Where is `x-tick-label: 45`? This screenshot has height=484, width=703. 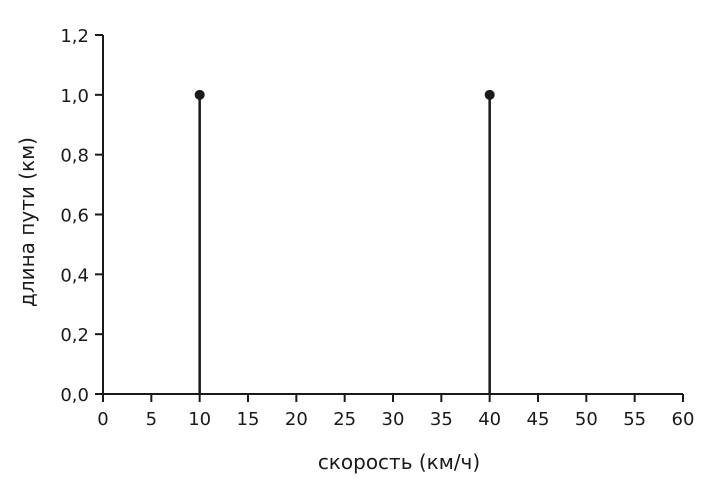 x-tick-label: 45 is located at coordinates (538, 419).